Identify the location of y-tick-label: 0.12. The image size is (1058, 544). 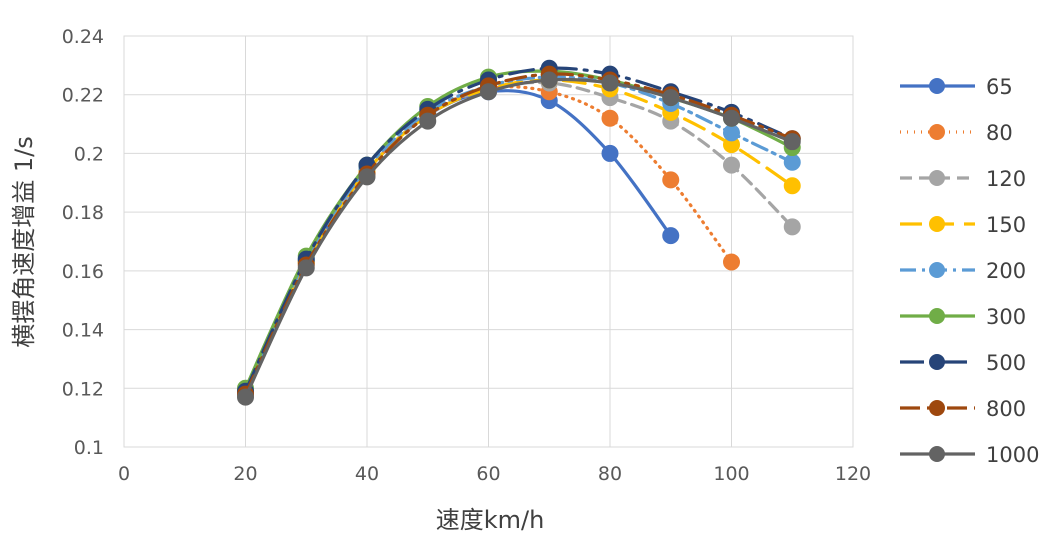
(83, 389).